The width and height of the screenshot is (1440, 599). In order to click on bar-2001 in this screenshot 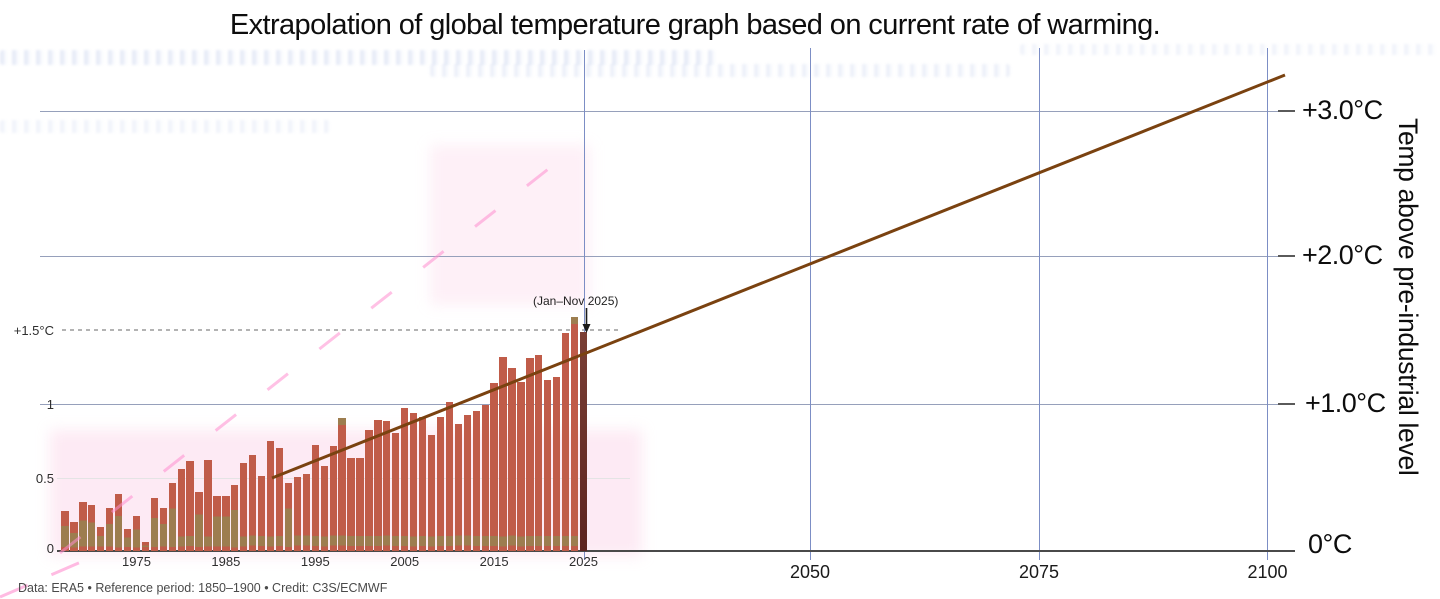, I will do `click(369, 490)`.